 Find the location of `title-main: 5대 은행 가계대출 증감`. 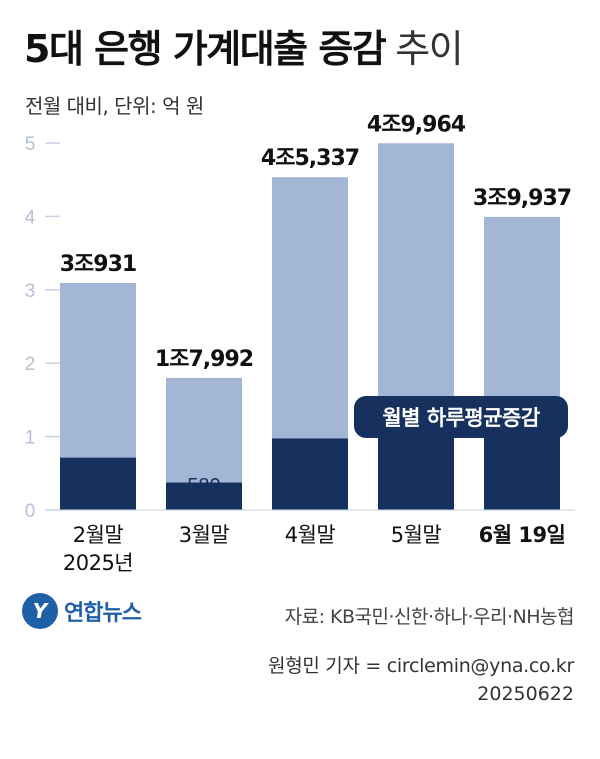

title-main: 5대 은행 가계대출 증감 is located at coordinates (205, 49).